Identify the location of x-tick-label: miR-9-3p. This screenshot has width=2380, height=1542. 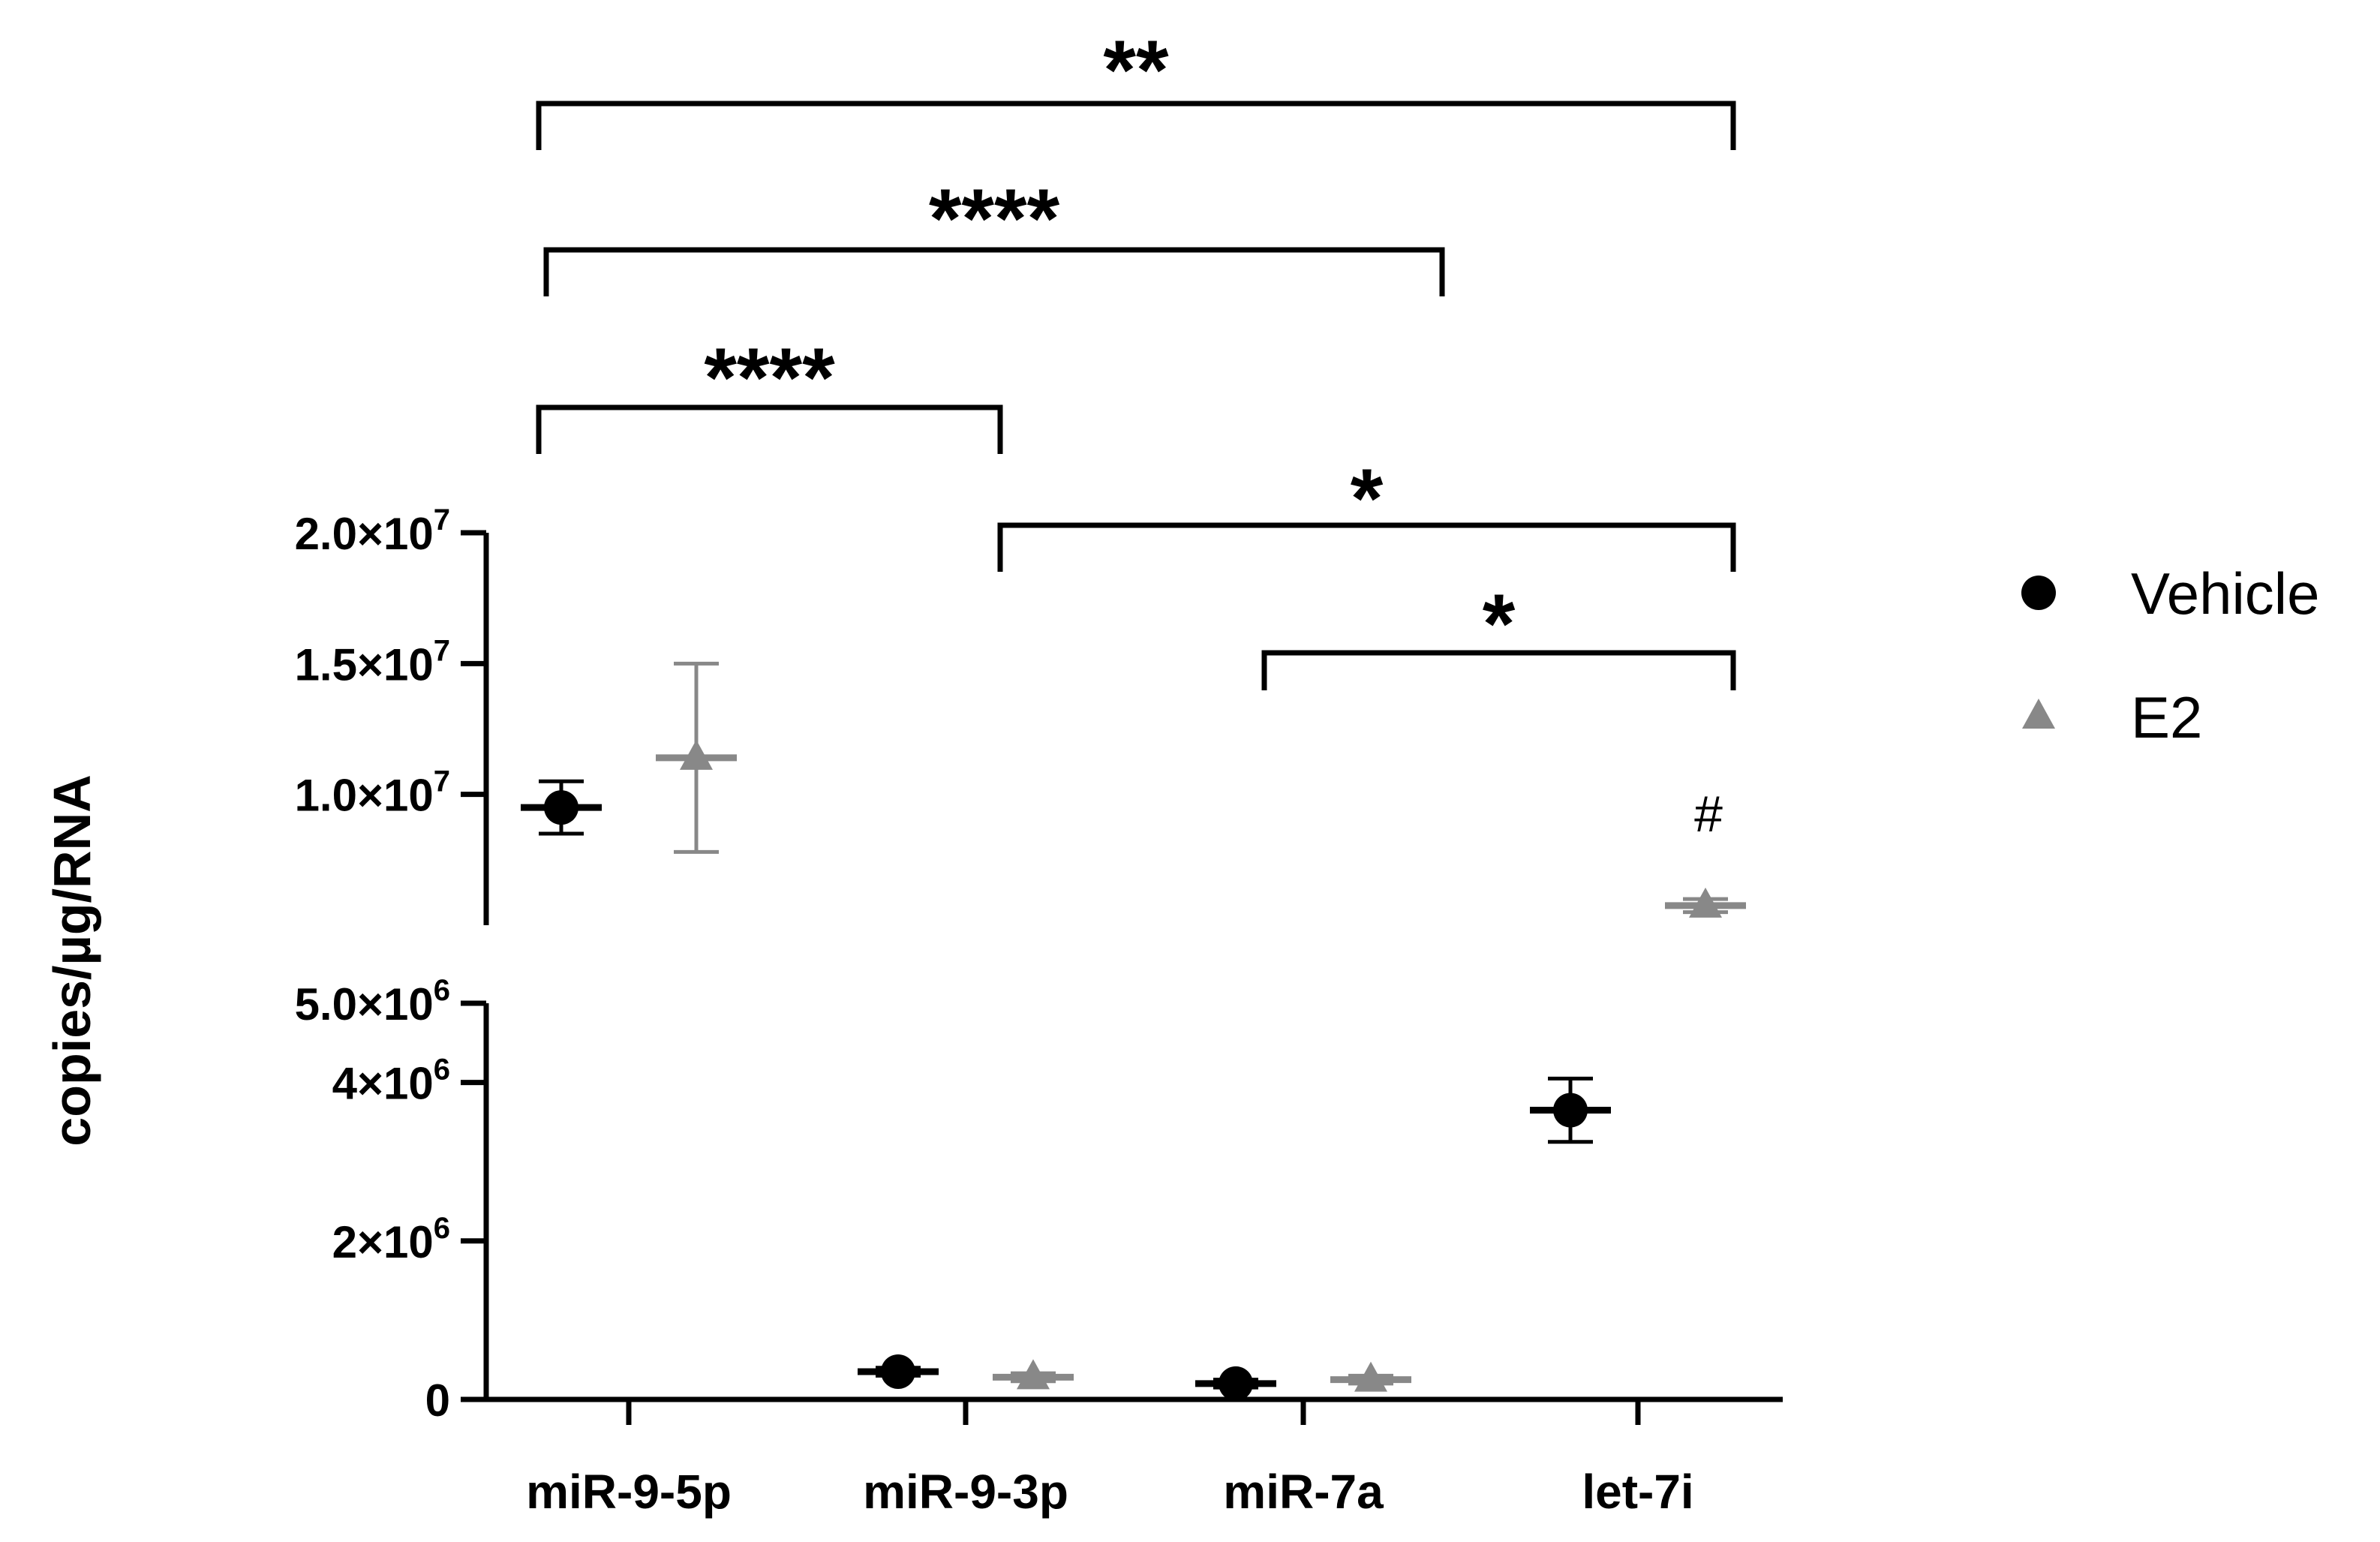
(965, 1492).